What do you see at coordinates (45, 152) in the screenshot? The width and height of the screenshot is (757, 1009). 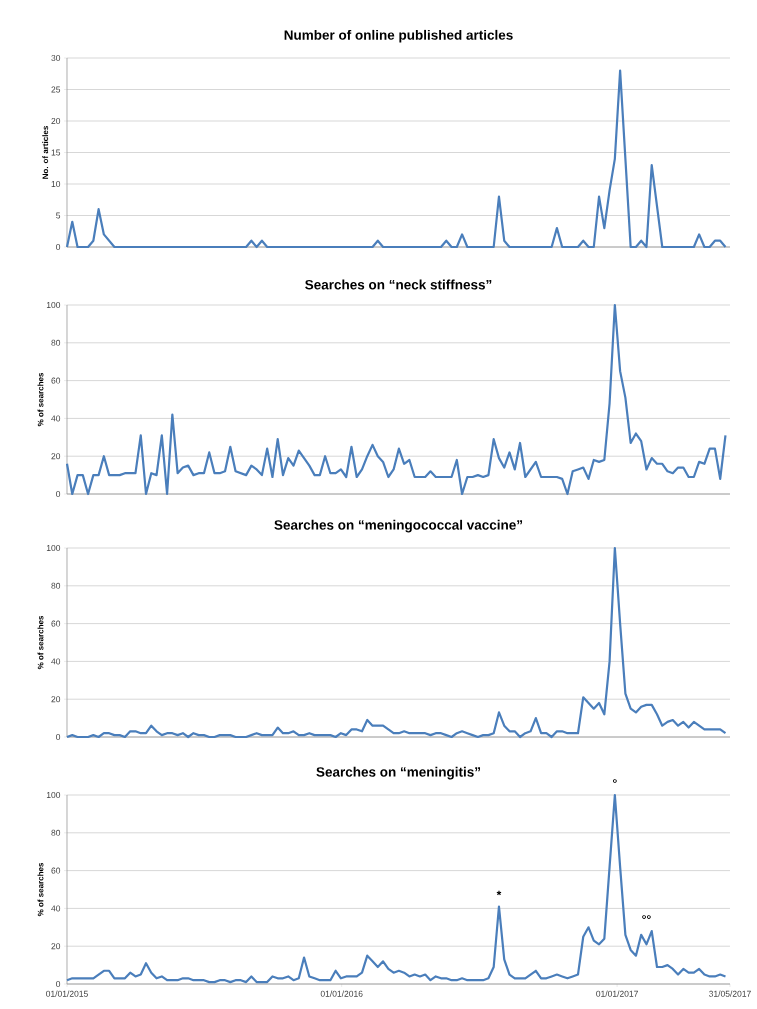 I see `y-axis-title: No. of articles` at bounding box center [45, 152].